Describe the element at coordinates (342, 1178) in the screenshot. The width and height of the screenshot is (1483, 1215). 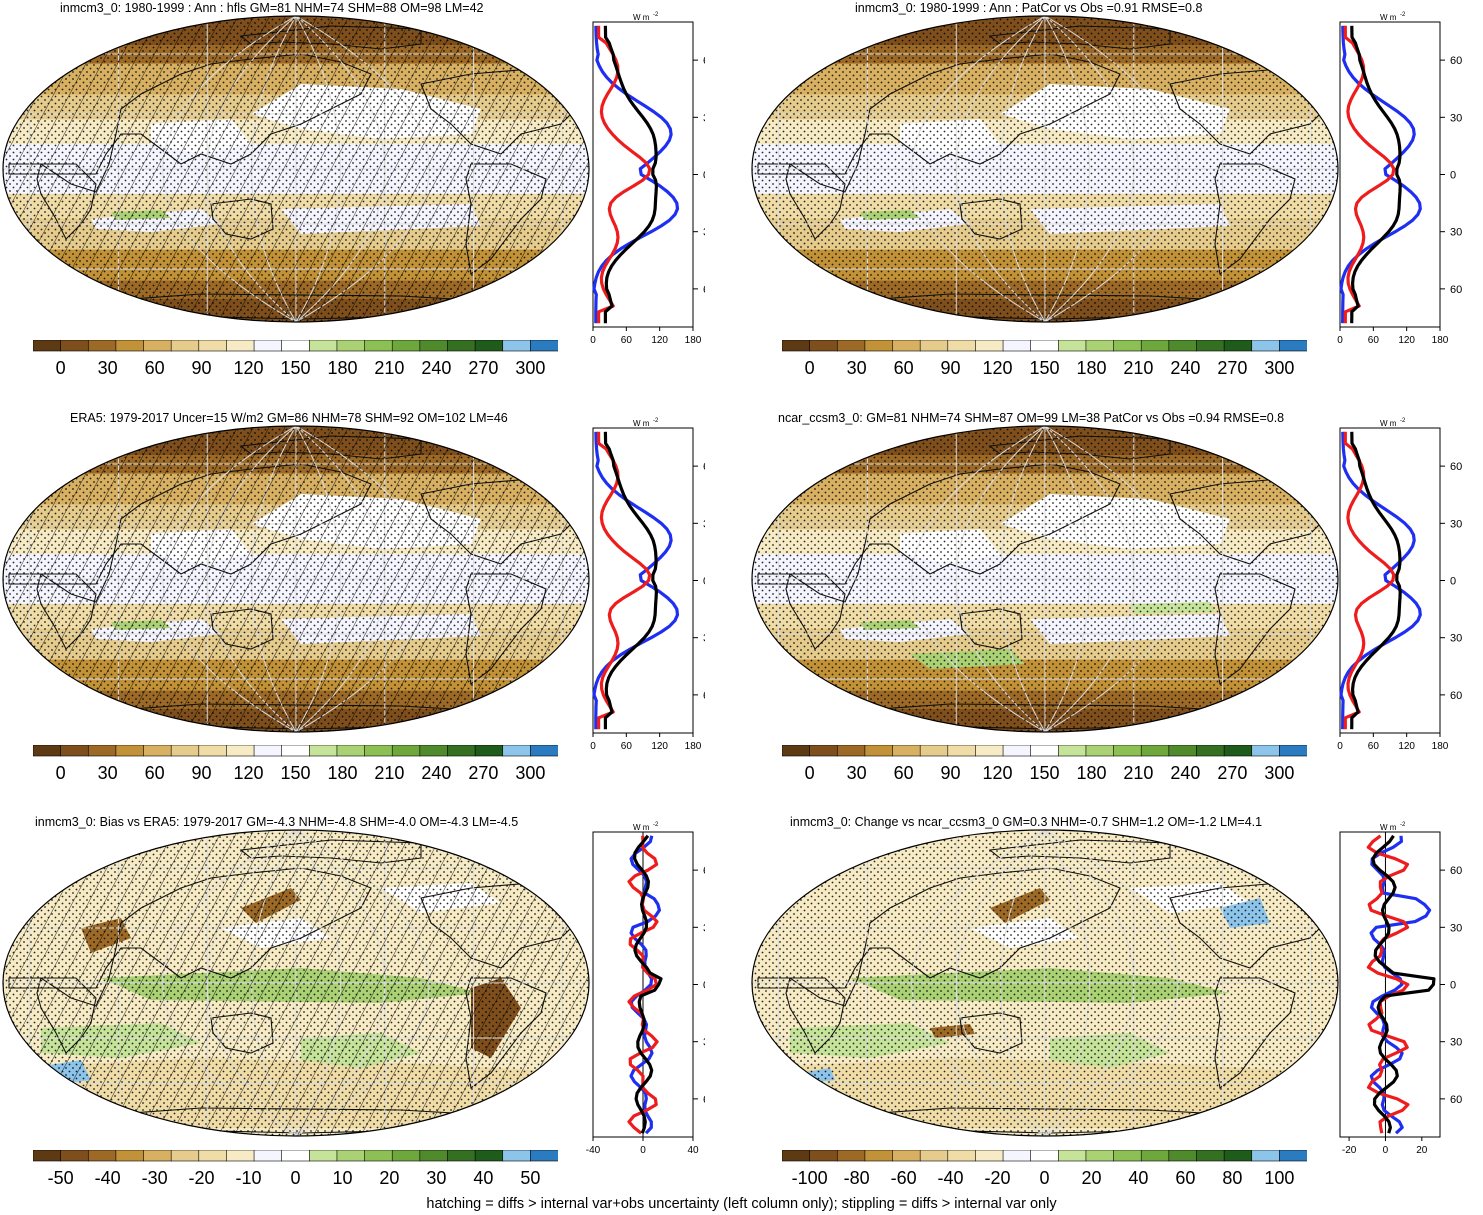
I see `colorbar-label: 10` at that location.